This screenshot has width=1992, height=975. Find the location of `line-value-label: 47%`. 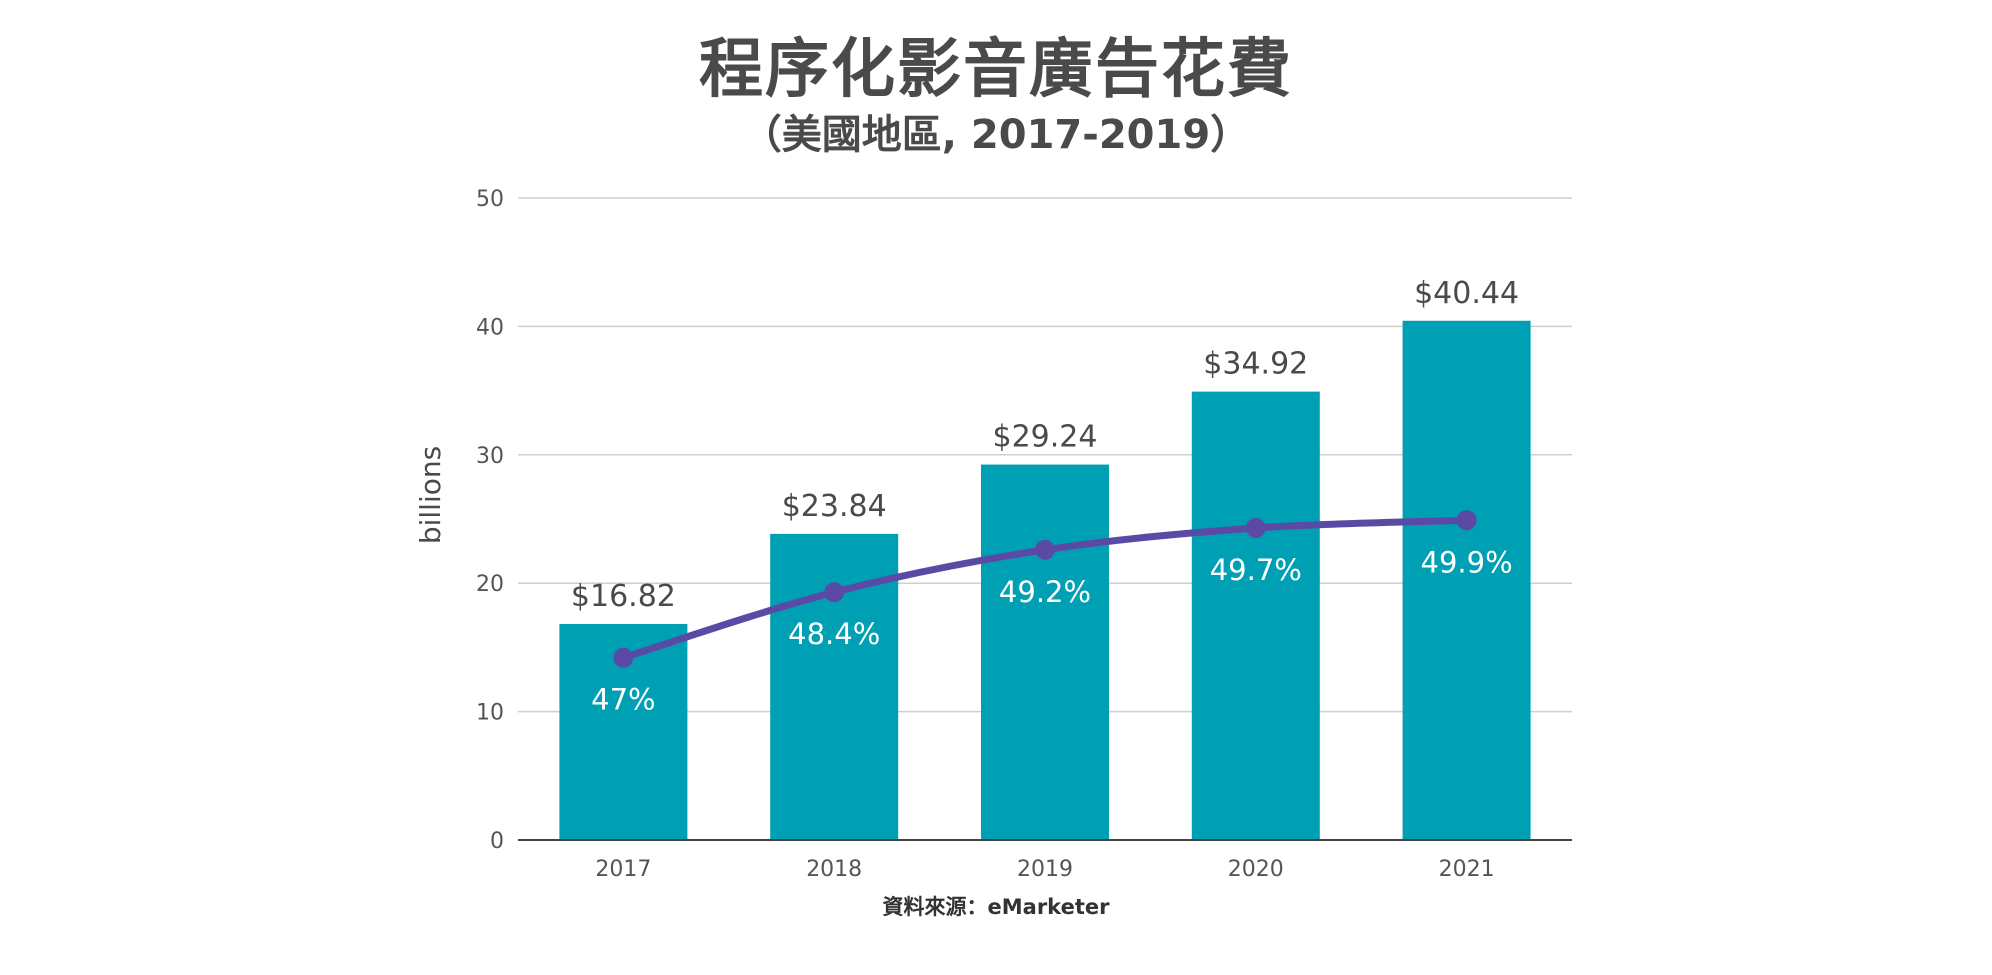

line-value-label: 47% is located at coordinates (623, 700).